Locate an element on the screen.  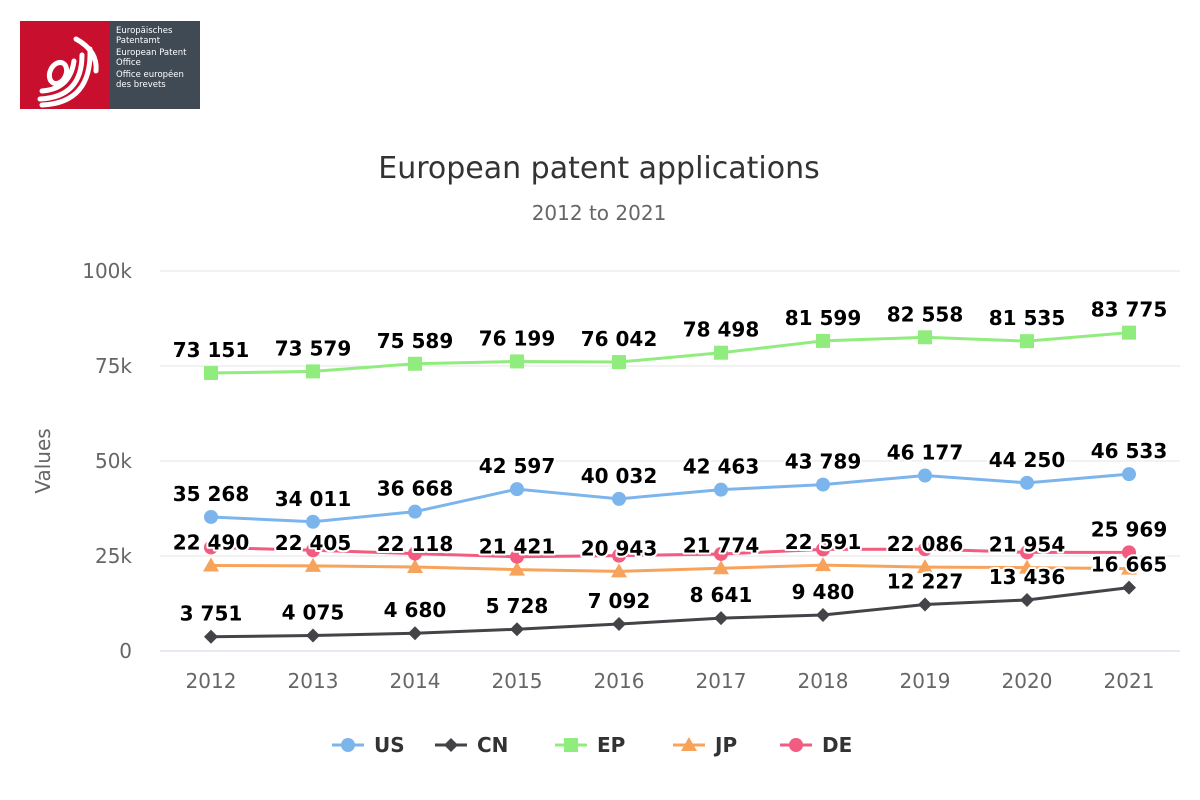
legend-item-cn: CN is located at coordinates (471, 745).